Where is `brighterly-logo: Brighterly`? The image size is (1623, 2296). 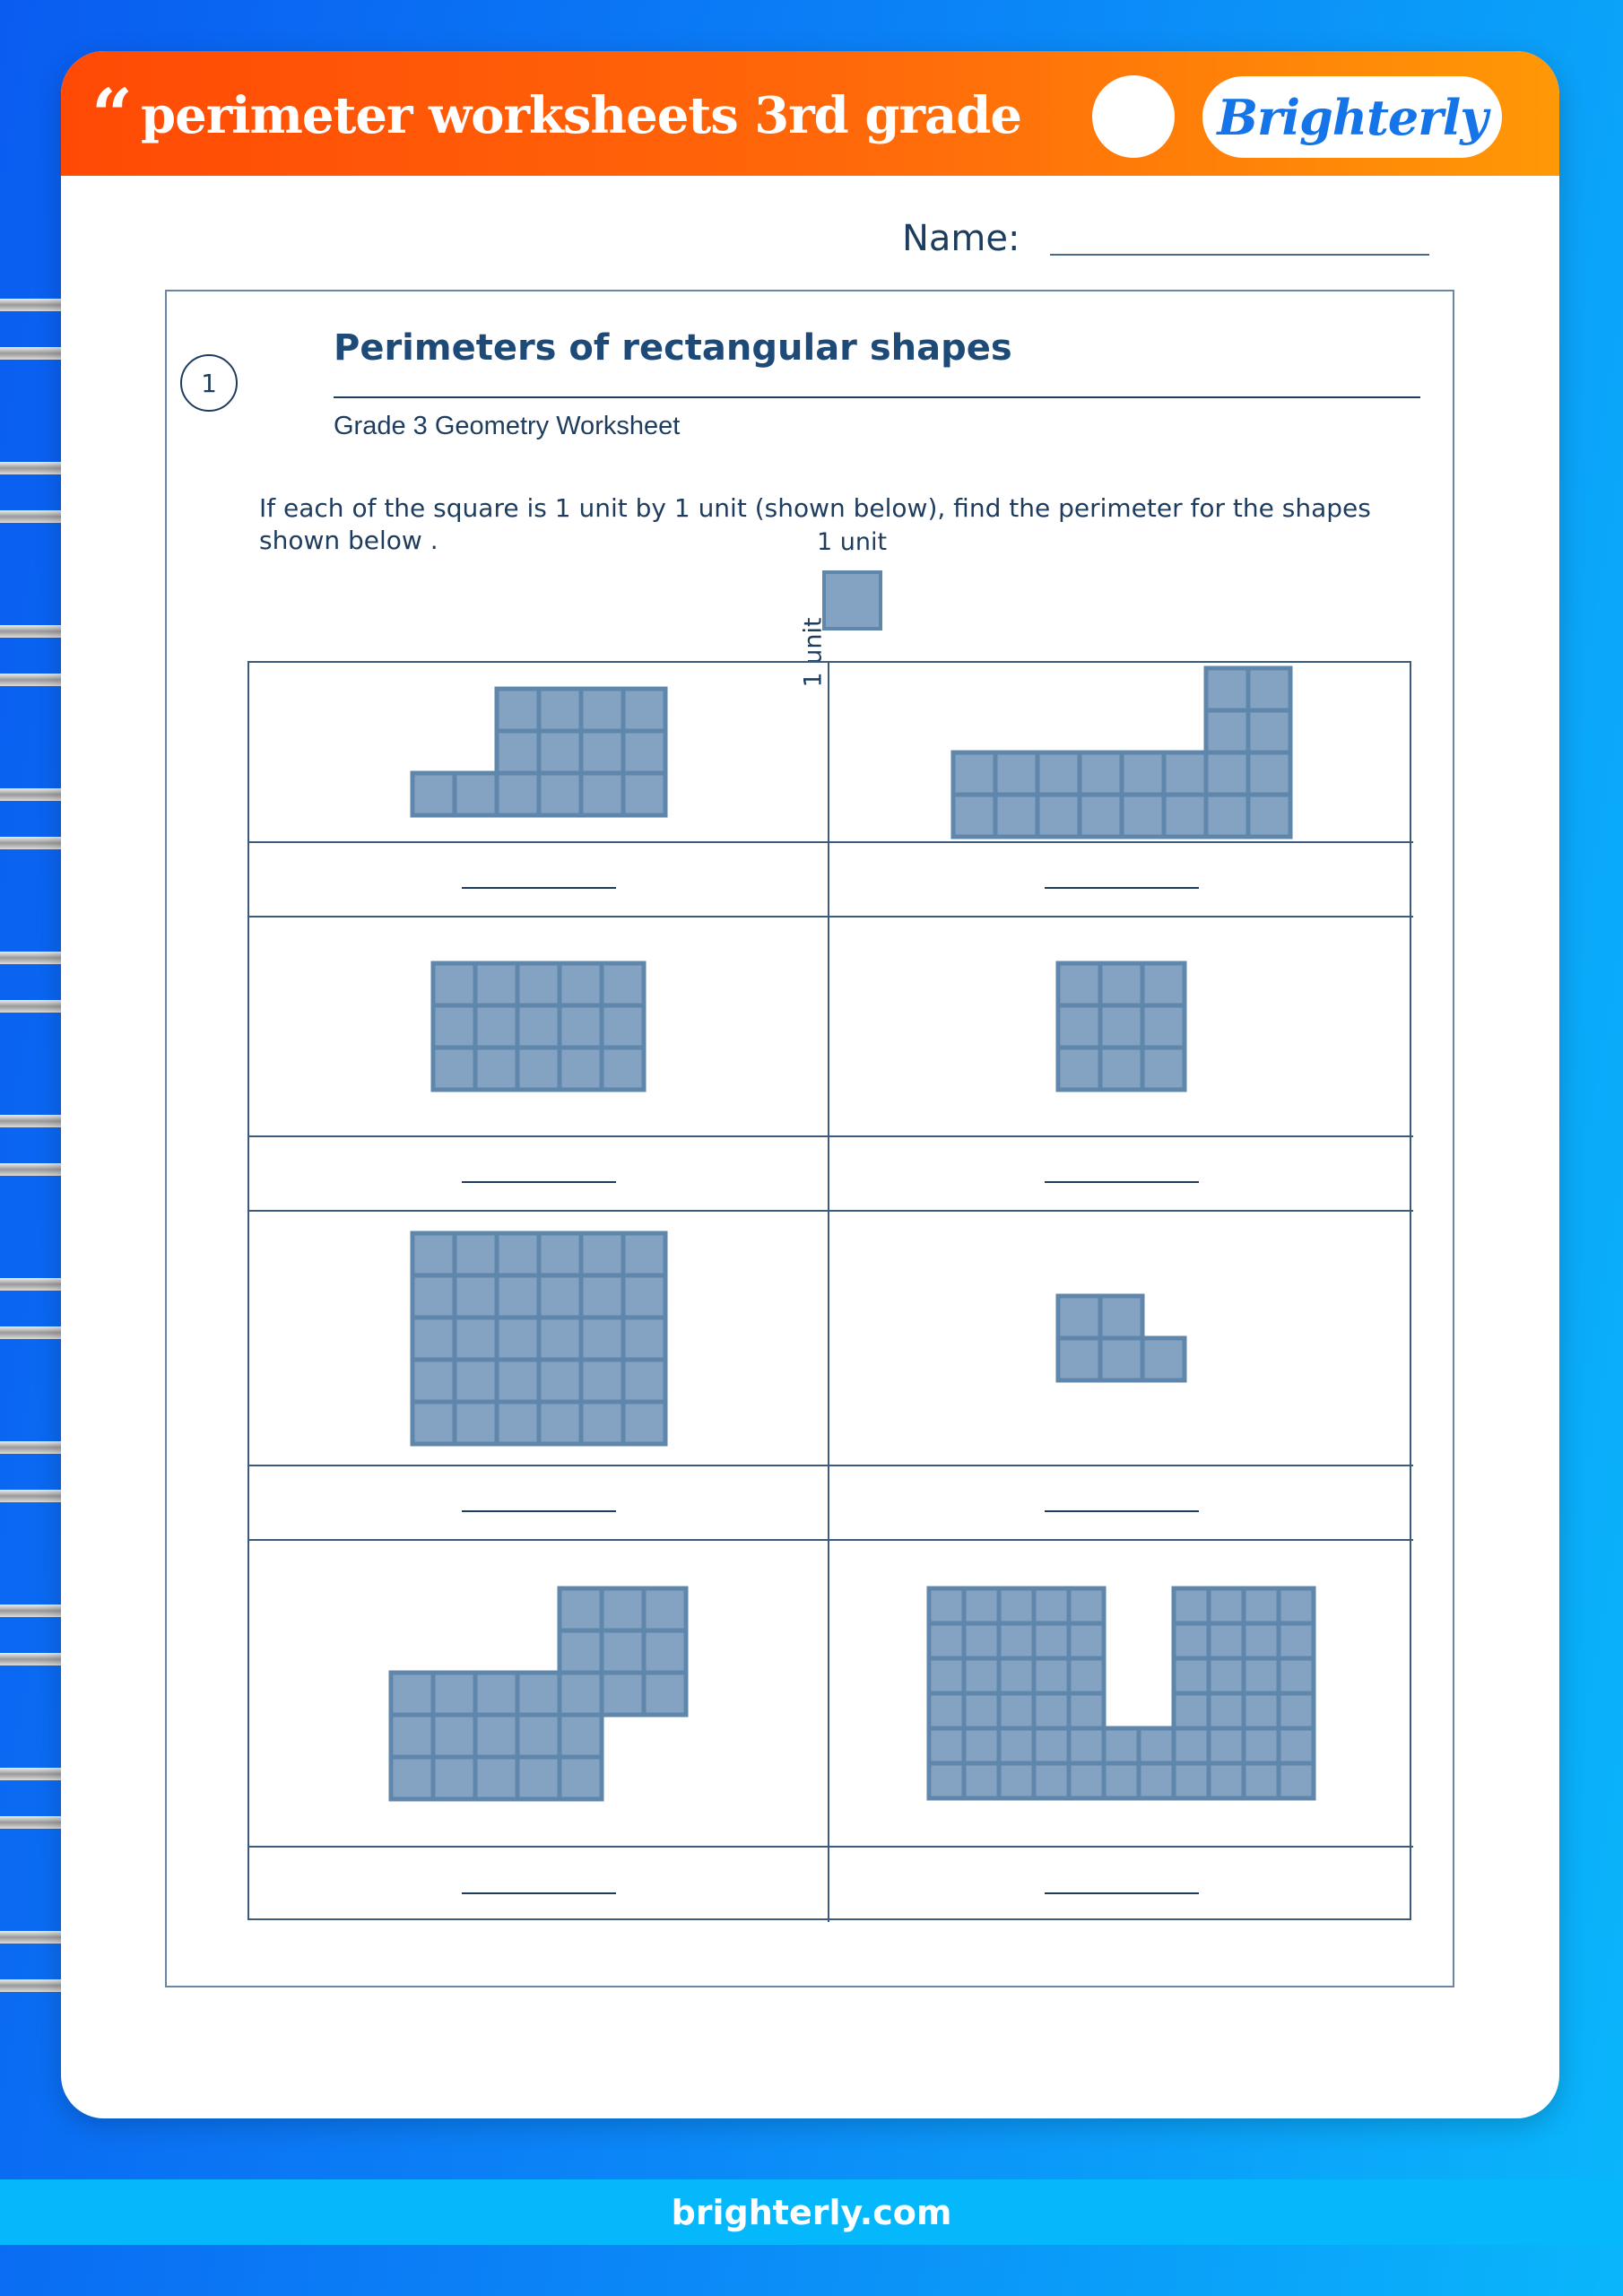 brighterly-logo: Brighterly is located at coordinates (1352, 117).